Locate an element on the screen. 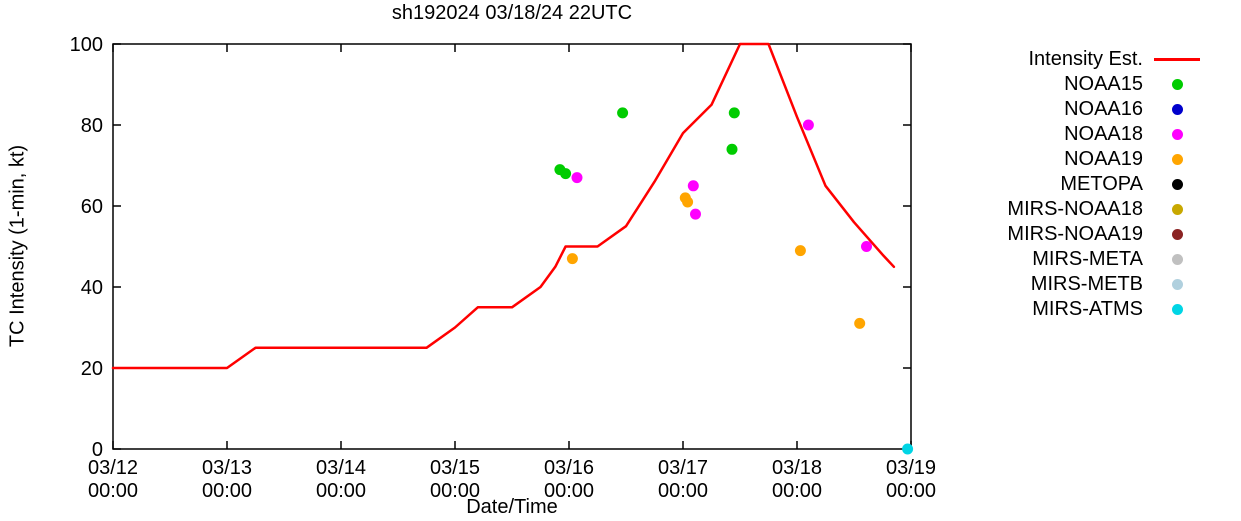  legend-label-noaa16: NOAA16 is located at coordinates (1103, 109).